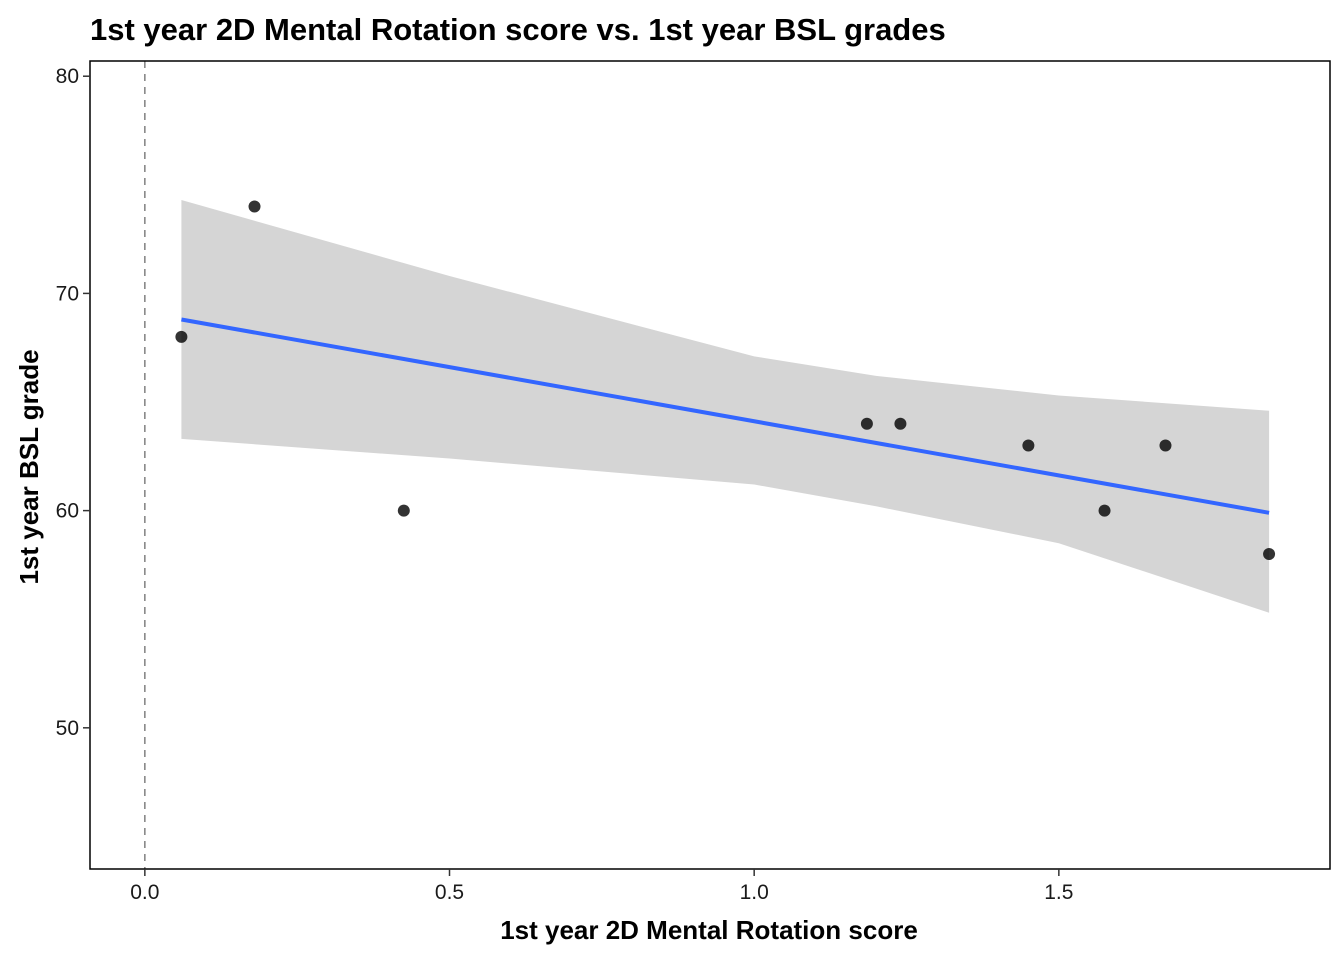 Image resolution: width=1344 pixels, height=960 pixels. Describe the element at coordinates (1058, 892) in the screenshot. I see `x-tick-label: 1.5` at that location.